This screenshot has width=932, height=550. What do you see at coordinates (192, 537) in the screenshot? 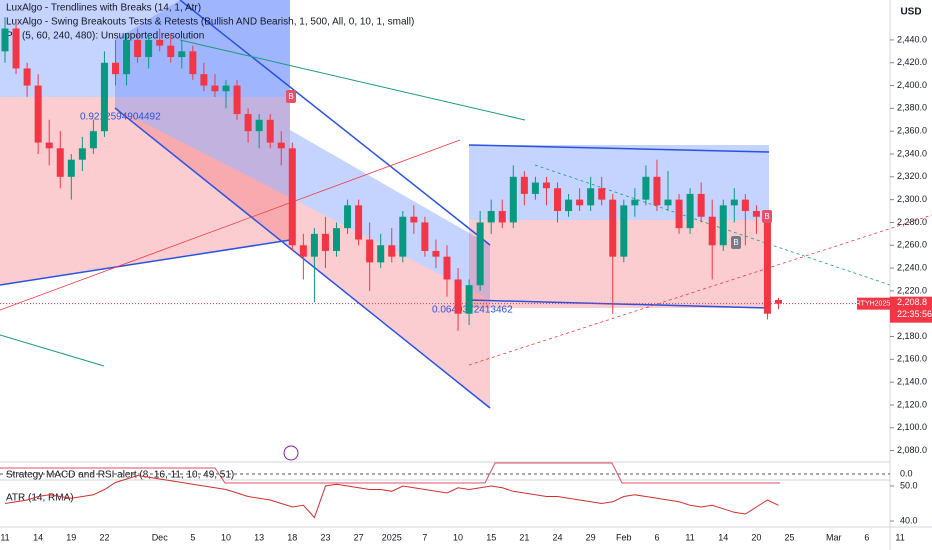
I see `x-tick-label: 5` at bounding box center [192, 537].